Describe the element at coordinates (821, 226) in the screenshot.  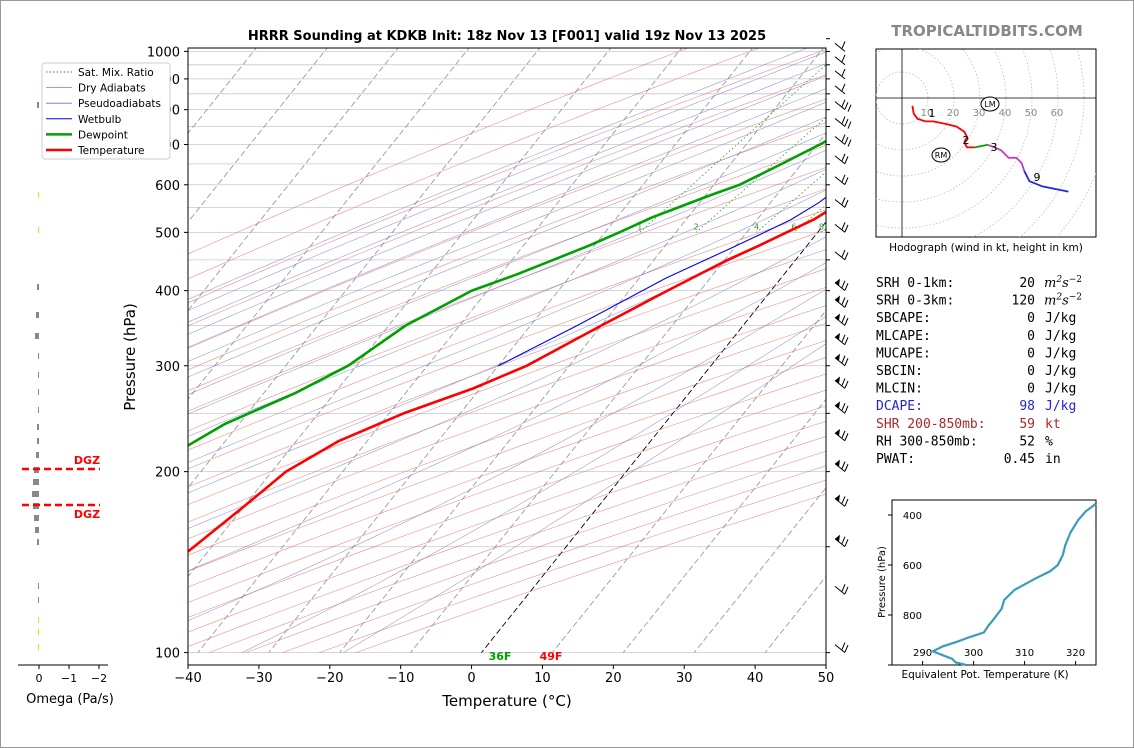
I see `mixing-ratio-label: 8` at that location.